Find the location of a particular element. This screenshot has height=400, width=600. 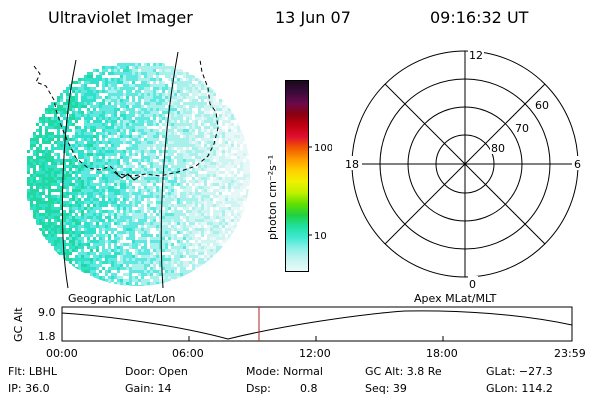

altitude-curve is located at coordinates (317, 325).